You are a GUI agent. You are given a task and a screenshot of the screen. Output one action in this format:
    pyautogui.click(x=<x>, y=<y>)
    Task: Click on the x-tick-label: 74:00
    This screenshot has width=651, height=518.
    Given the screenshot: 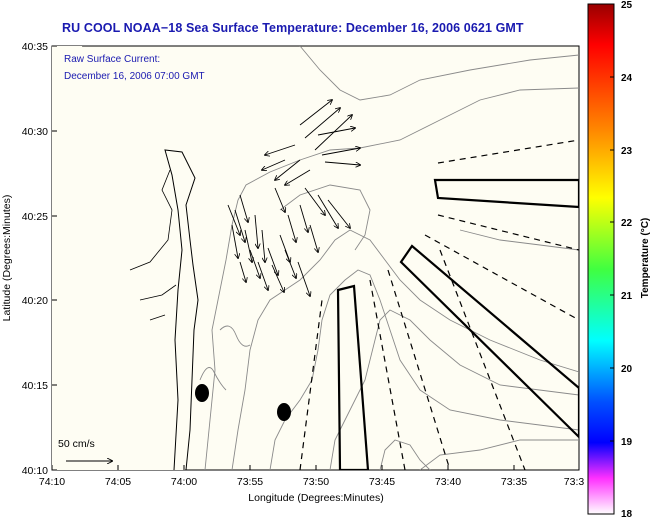 What is the action you would take?
    pyautogui.click(x=184, y=482)
    